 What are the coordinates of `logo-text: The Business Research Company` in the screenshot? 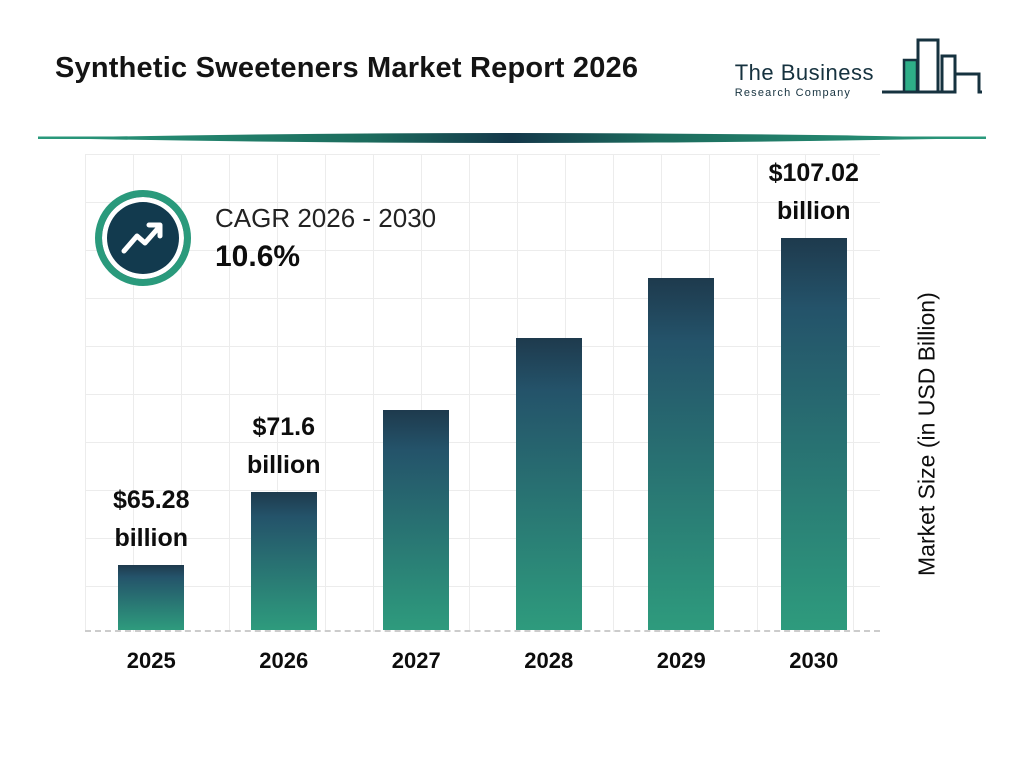 It's located at (804, 66).